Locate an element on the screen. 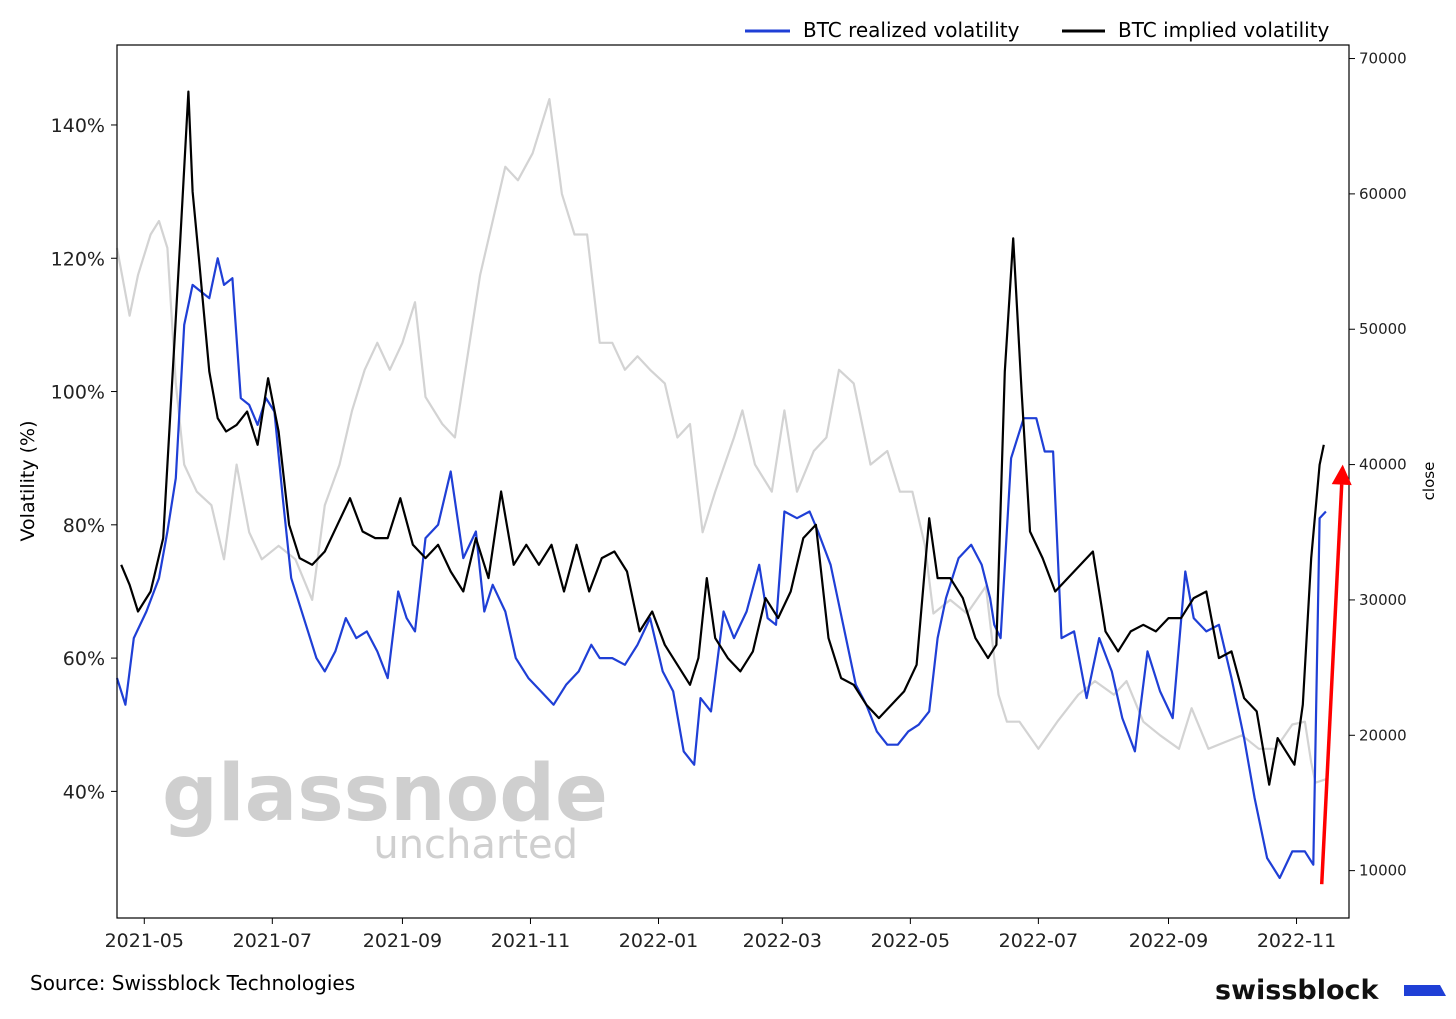 The height and width of the screenshot is (1019, 1456). y-right-axis: 10000 20000 30000 40000 50000 60000 70000 is located at coordinates (1378, 465).